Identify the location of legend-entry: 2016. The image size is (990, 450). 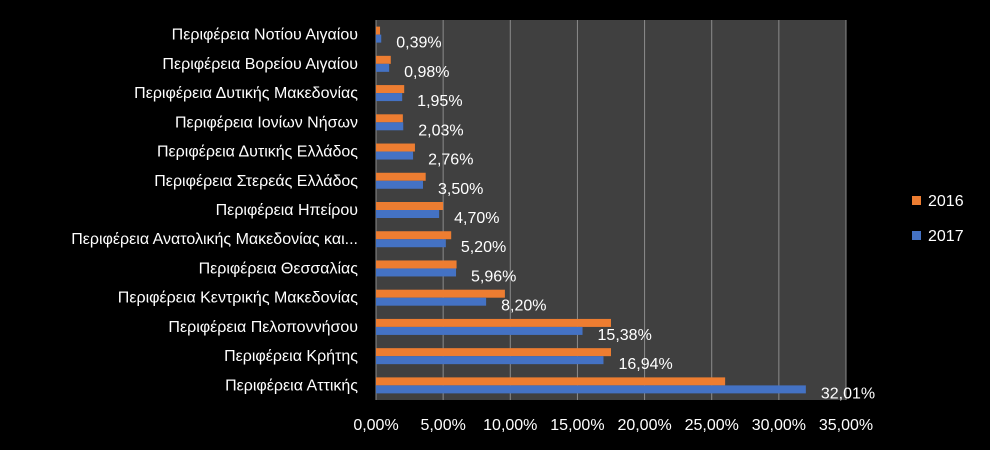
(946, 201).